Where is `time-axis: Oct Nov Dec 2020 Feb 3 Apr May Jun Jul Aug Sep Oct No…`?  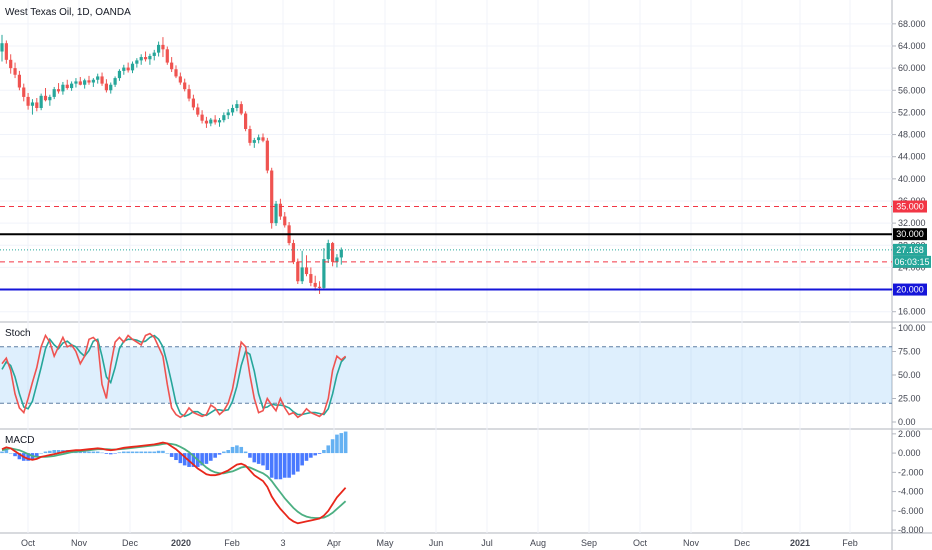
time-axis: Oct Nov Dec 2020 Feb 3 Apr May Jun Jul Aug Sep Oct No… is located at coordinates (439, 543).